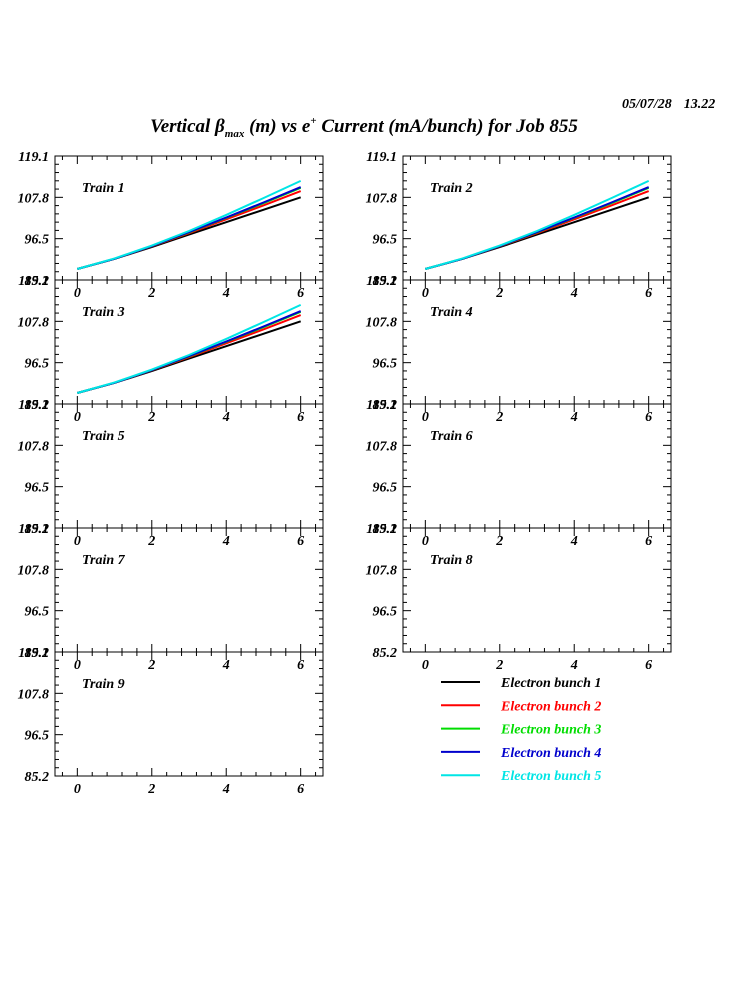 This screenshot has height=1000, width=750. I want to click on panel-train-3: 119.1 107.8 96.5 85.2 0 2 4 6 Train 3, so click(171, 349).